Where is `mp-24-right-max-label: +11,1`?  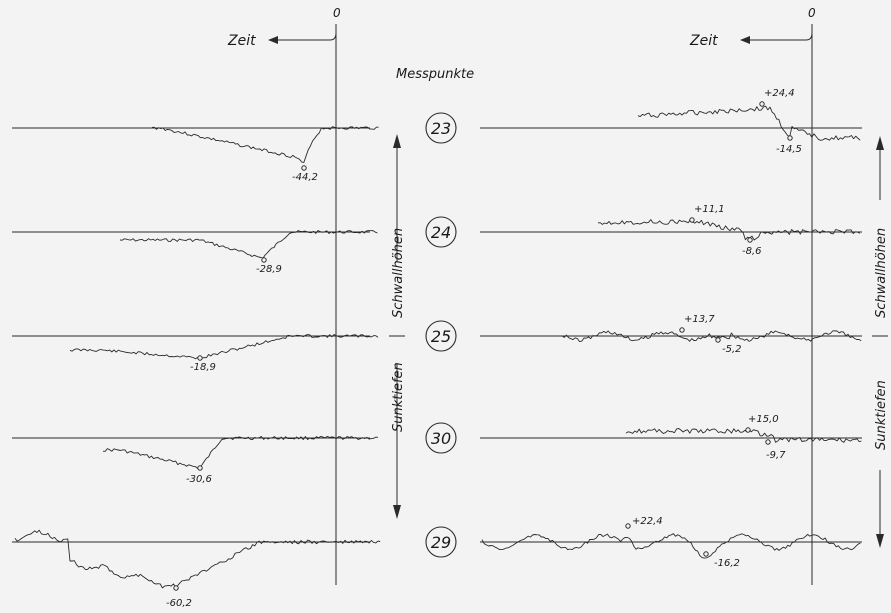
mp-24-right-max-label: +11,1 is located at coordinates (709, 209).